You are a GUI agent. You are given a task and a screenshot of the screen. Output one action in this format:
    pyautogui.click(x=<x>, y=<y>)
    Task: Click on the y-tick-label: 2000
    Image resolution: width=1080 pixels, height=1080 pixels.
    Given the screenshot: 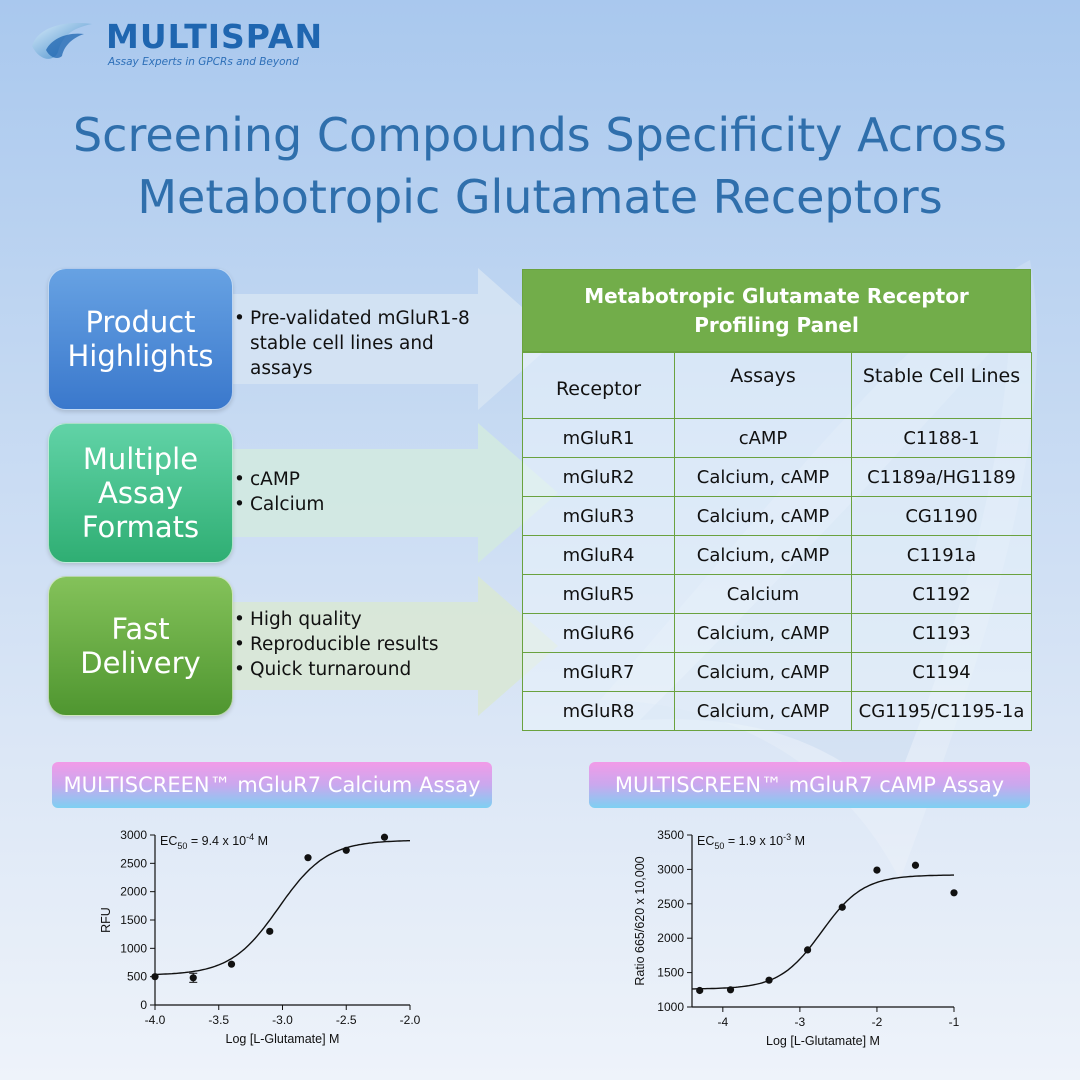 What is the action you would take?
    pyautogui.click(x=670, y=938)
    